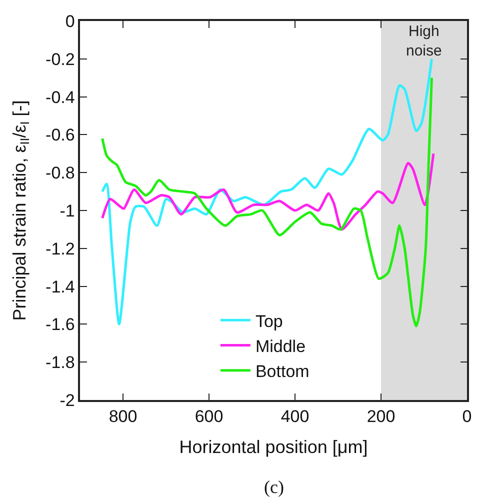  Describe the element at coordinates (274, 487) in the screenshot. I see `text: (c)` at that location.